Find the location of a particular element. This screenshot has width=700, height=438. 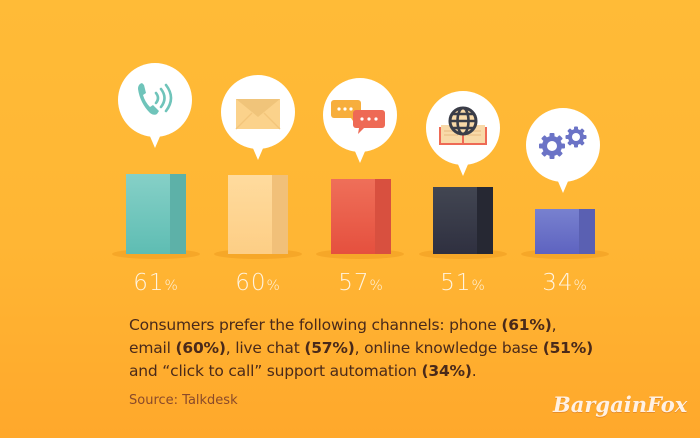

value-label-live-chat: 57% is located at coordinates (361, 283).